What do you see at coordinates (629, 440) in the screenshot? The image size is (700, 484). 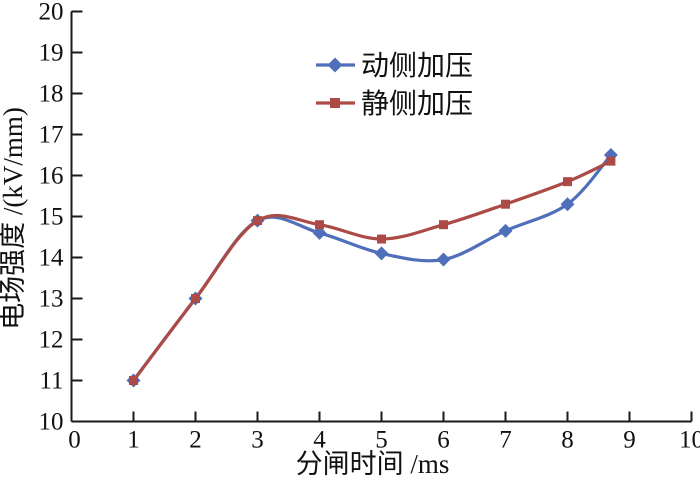 I see `x-tick-label: 9` at bounding box center [629, 440].